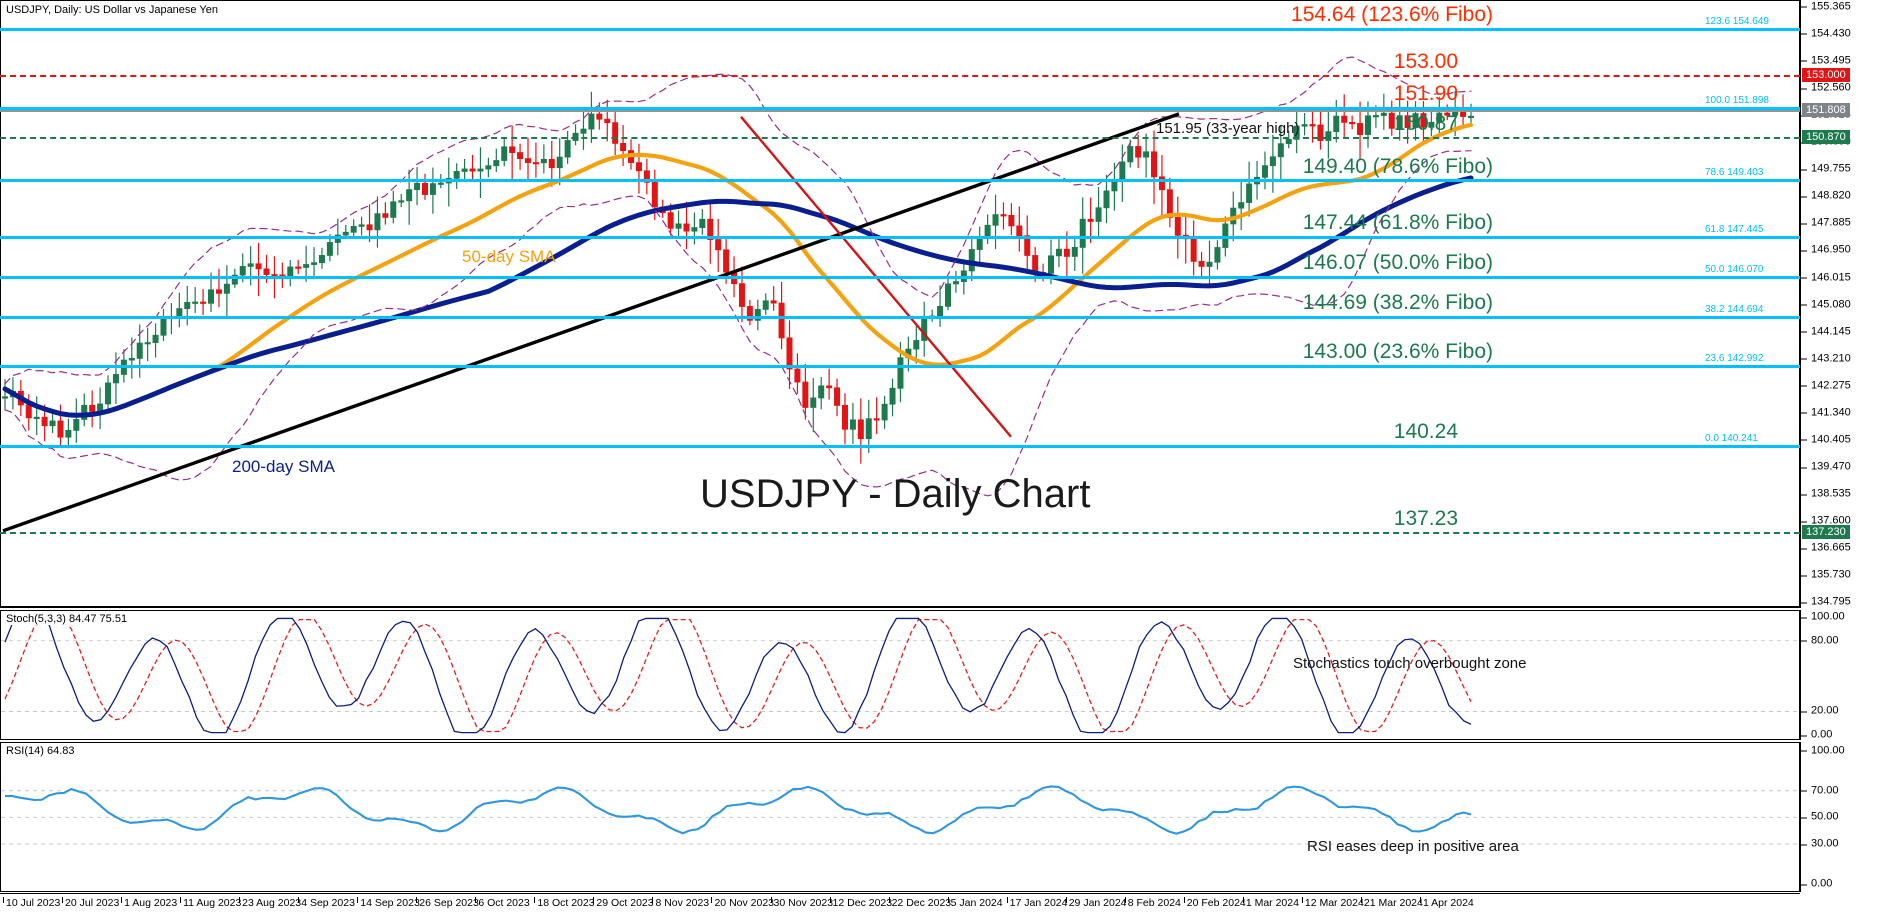 Image resolution: width=1888 pixels, height=919 pixels. Describe the element at coordinates (1823, 750) in the screenshot. I see `rsi-axis-tick: 100.00` at that location.